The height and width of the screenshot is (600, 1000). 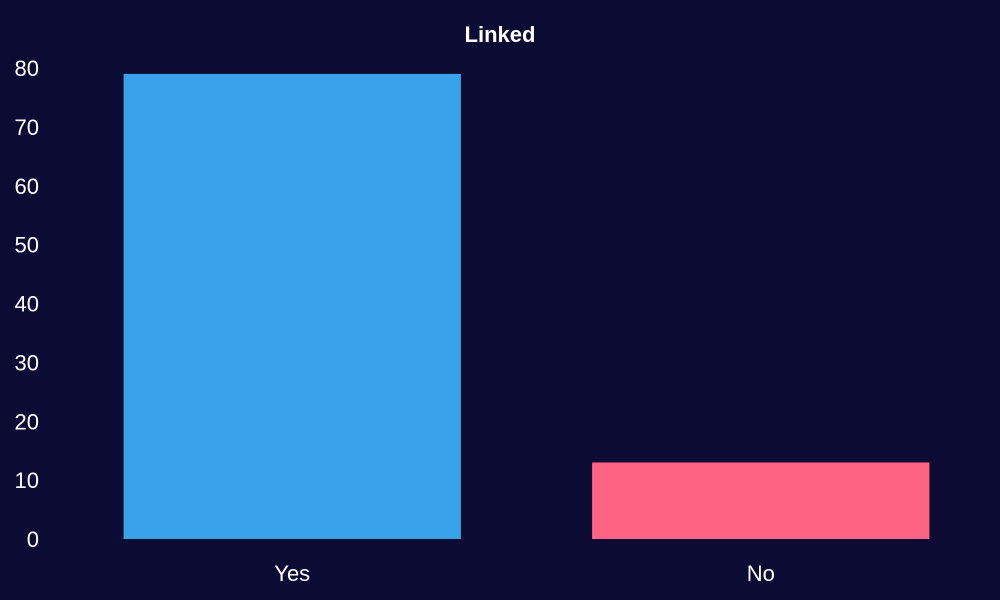 I want to click on y-tick-label: 10, so click(x=27, y=480).